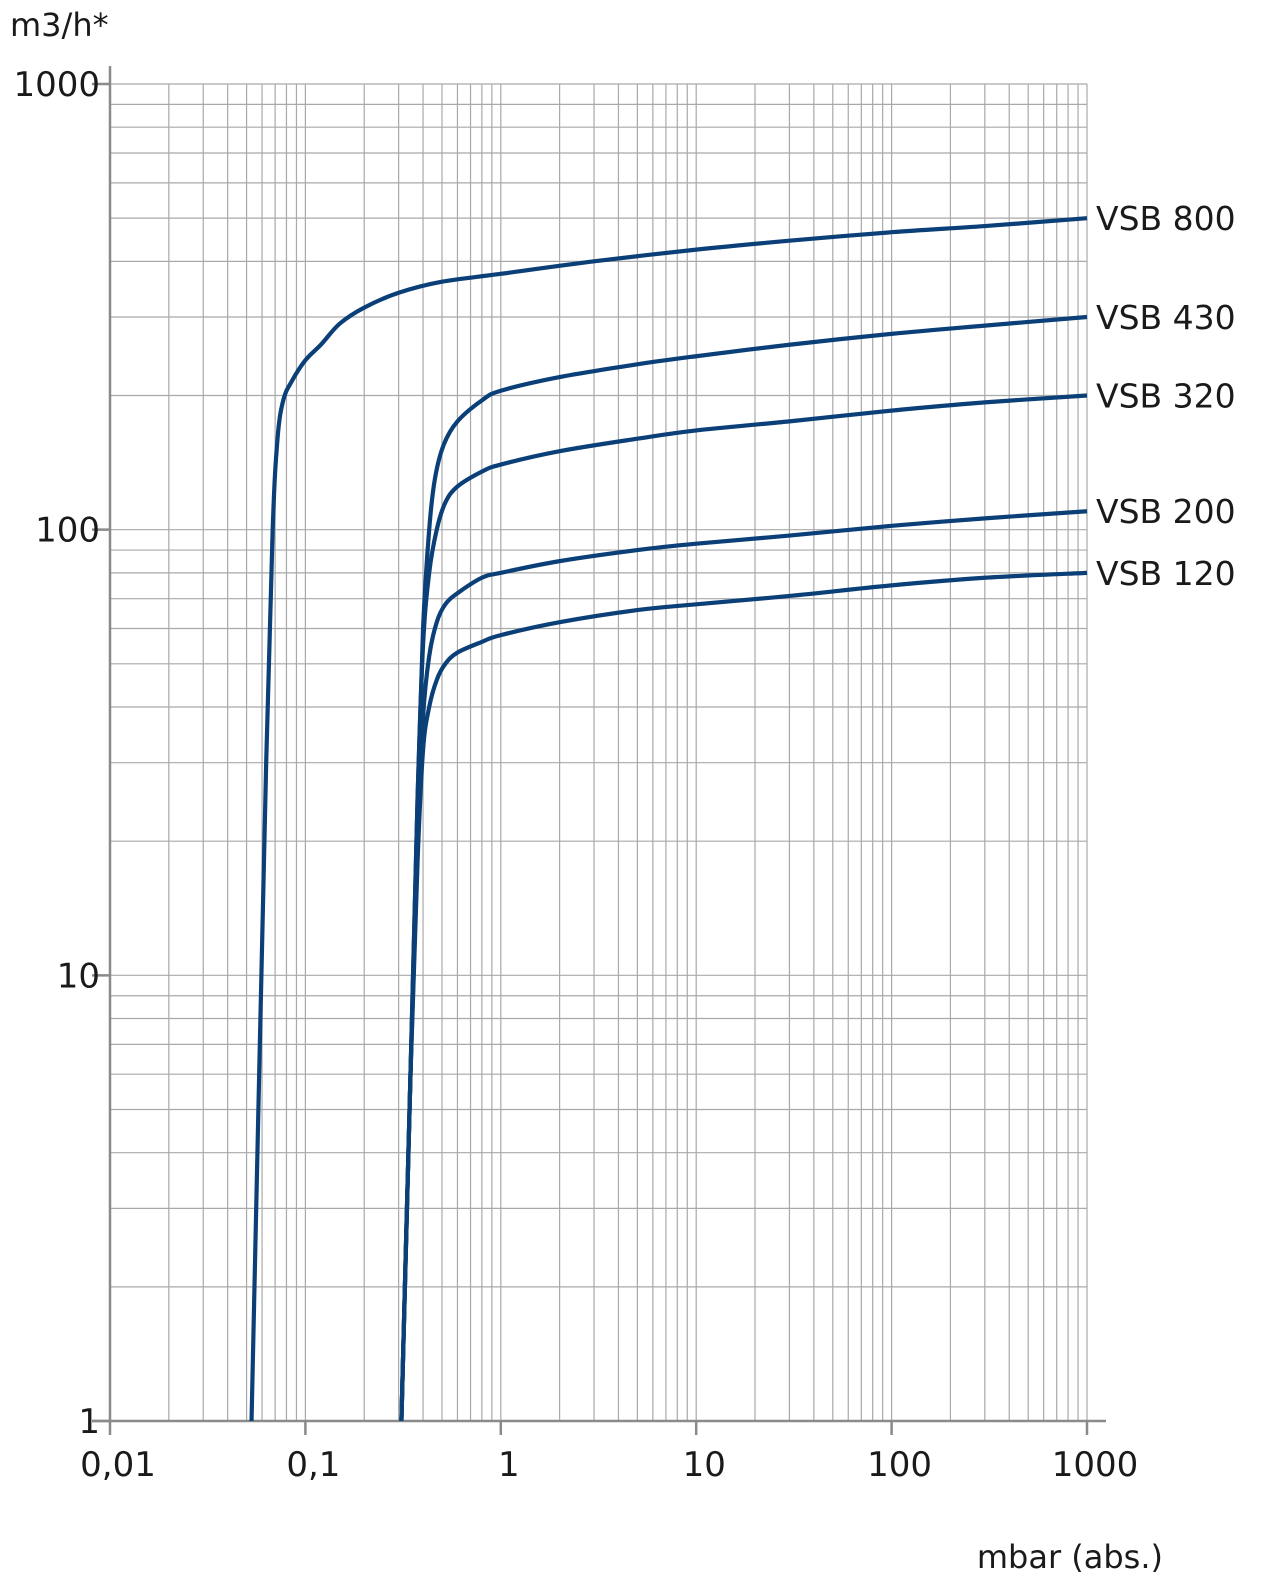 This screenshot has width=1275, height=1581. What do you see at coordinates (67, 531) in the screenshot?
I see `y-tick-label: 100` at bounding box center [67, 531].